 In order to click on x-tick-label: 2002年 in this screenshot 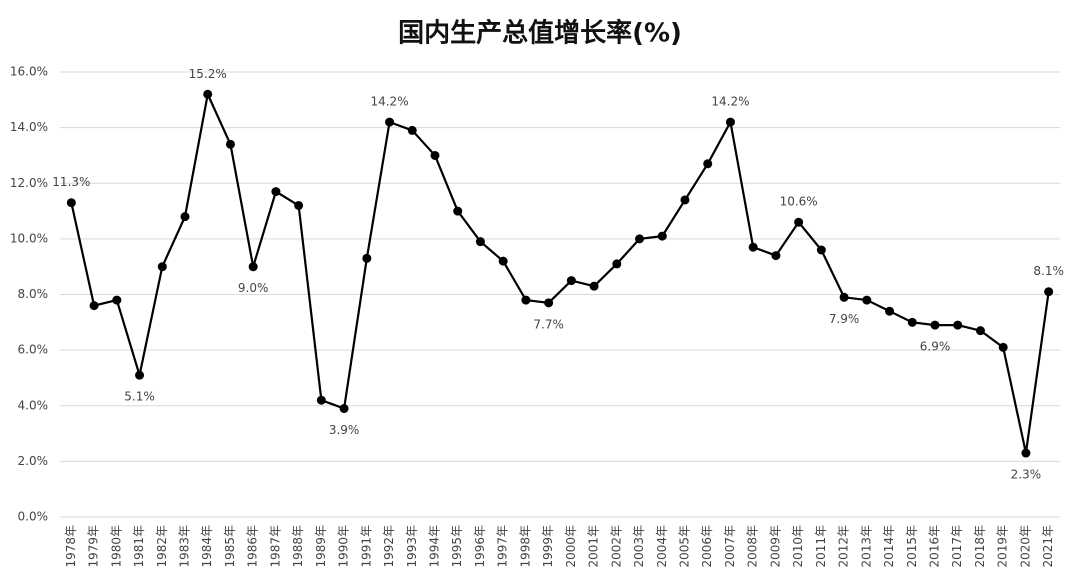, I will do `click(616, 546)`.